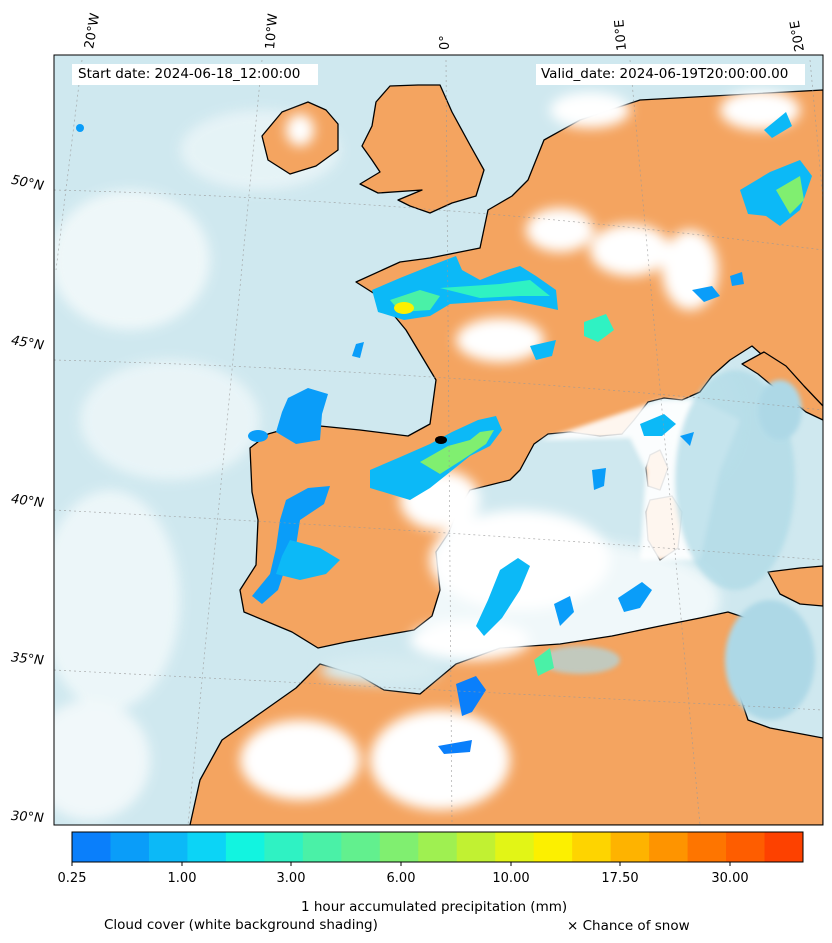  I want to click on lat-label-30n: 30°N, so click(27, 817).